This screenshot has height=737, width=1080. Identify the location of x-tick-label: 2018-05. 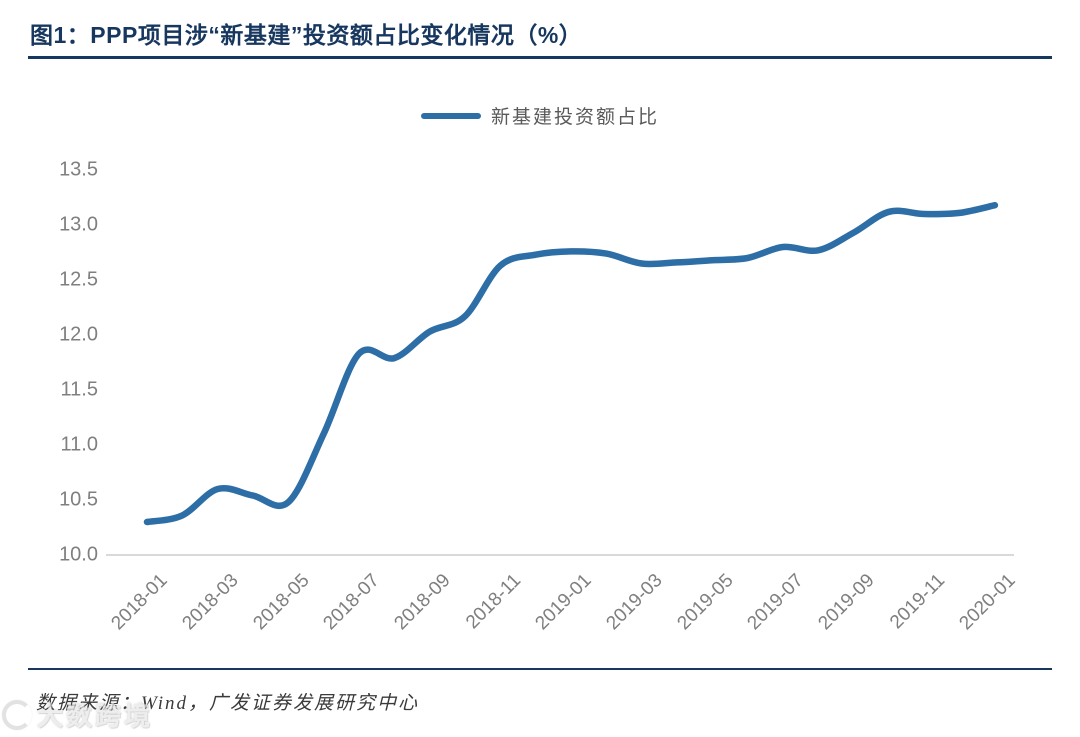
(281, 602).